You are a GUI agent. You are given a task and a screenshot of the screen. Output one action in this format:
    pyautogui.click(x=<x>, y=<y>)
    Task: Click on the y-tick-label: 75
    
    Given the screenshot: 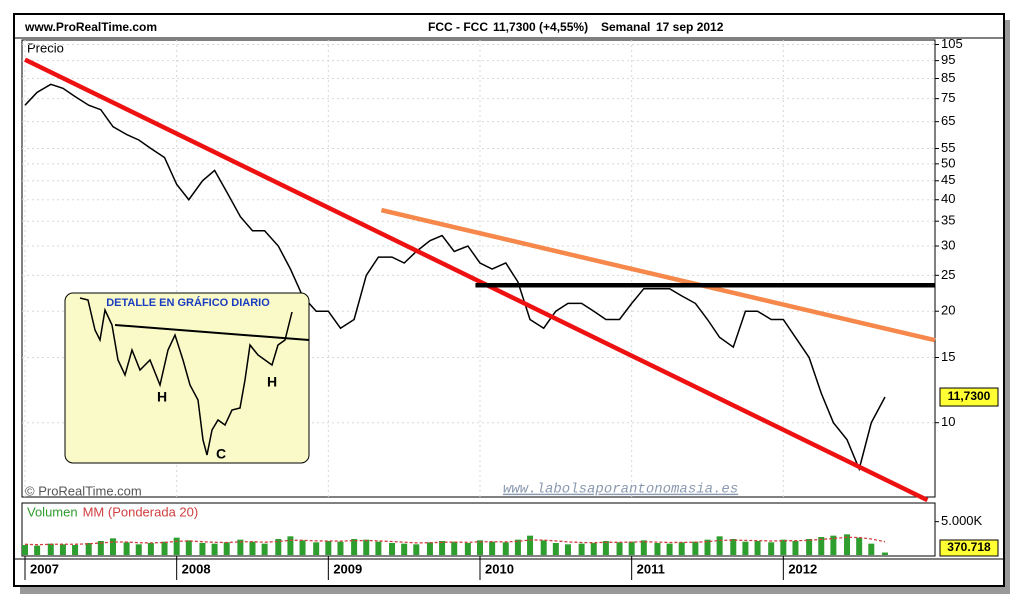 What is the action you would take?
    pyautogui.click(x=948, y=97)
    